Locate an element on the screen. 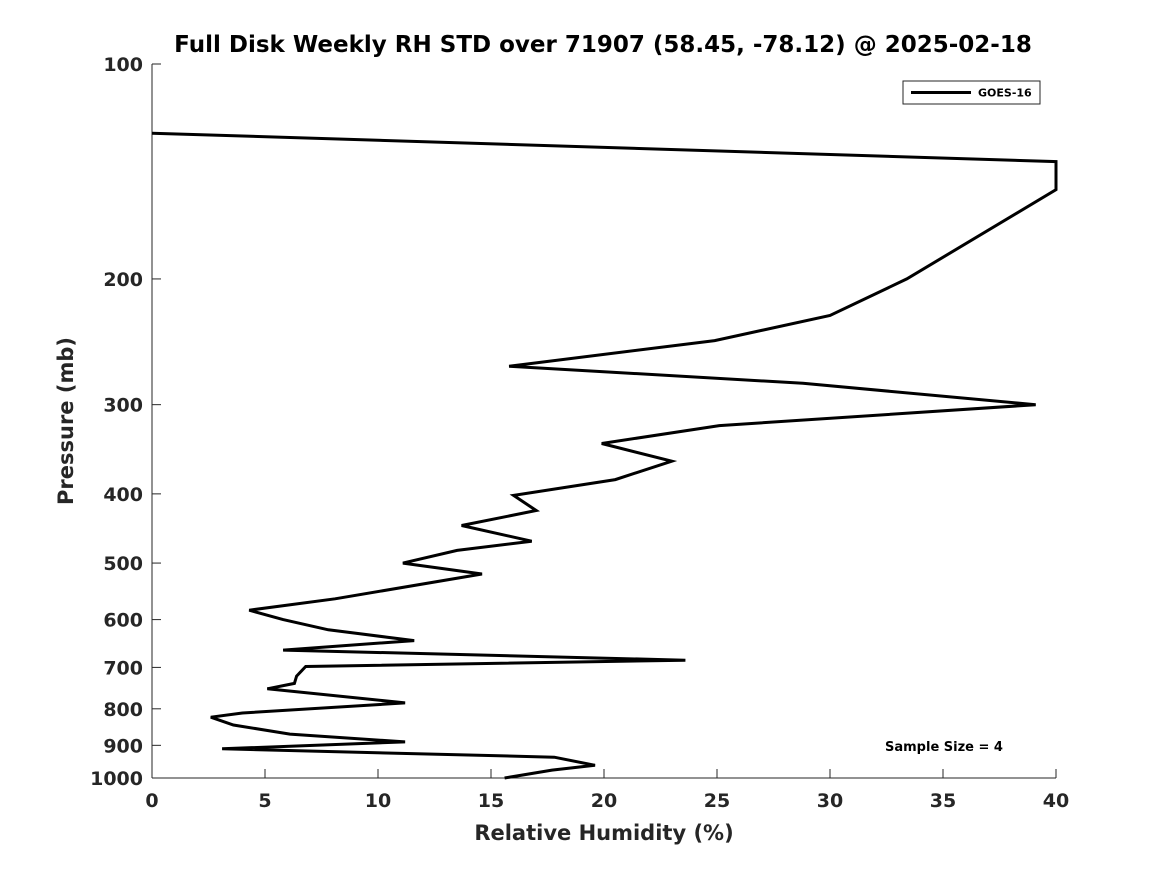 This screenshot has width=1167, height=875. x-axis-label: Relative Humidity (%) is located at coordinates (603, 833).